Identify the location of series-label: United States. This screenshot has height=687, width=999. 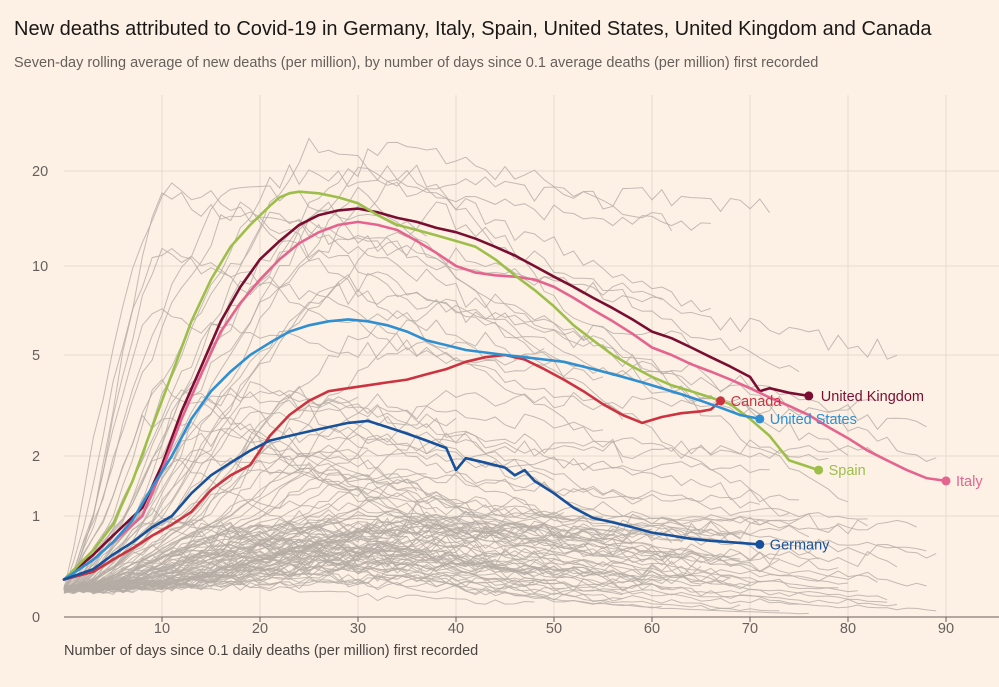
(813, 420).